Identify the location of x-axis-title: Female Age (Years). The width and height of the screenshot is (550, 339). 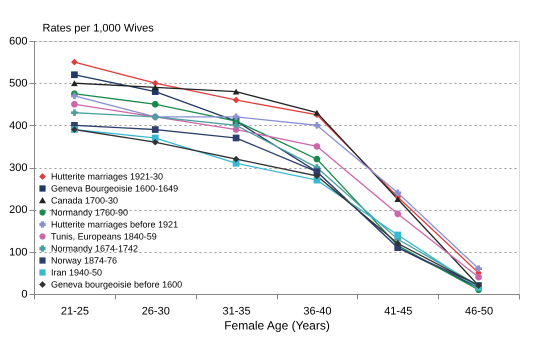
(277, 325).